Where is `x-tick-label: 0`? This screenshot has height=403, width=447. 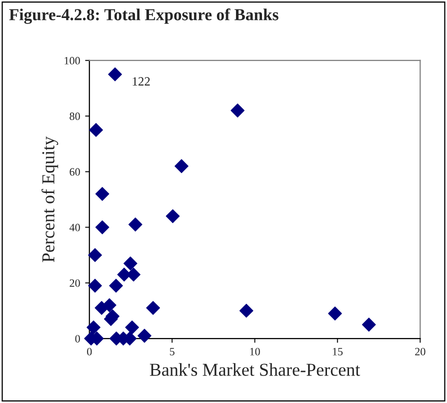
x-tick-label: 0 is located at coordinates (89, 352).